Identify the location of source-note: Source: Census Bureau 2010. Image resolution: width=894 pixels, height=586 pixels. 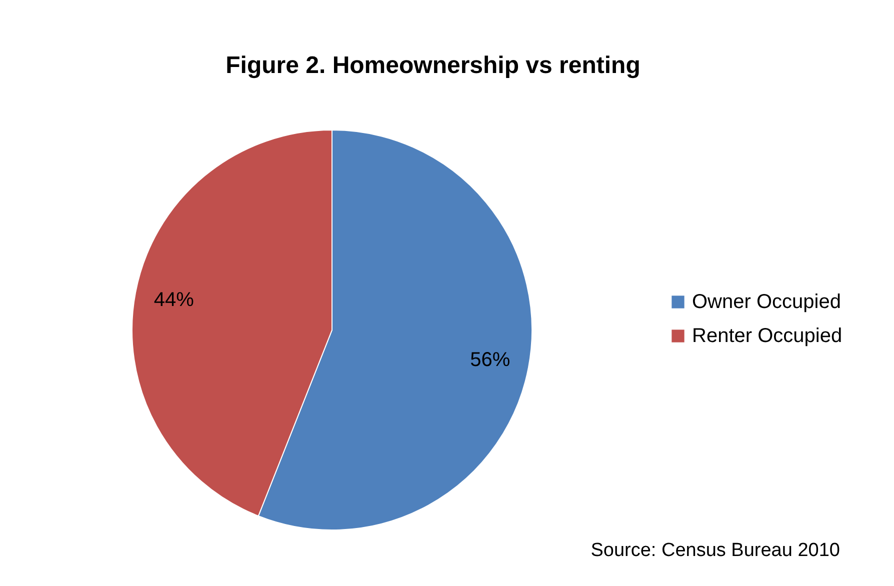
(715, 551).